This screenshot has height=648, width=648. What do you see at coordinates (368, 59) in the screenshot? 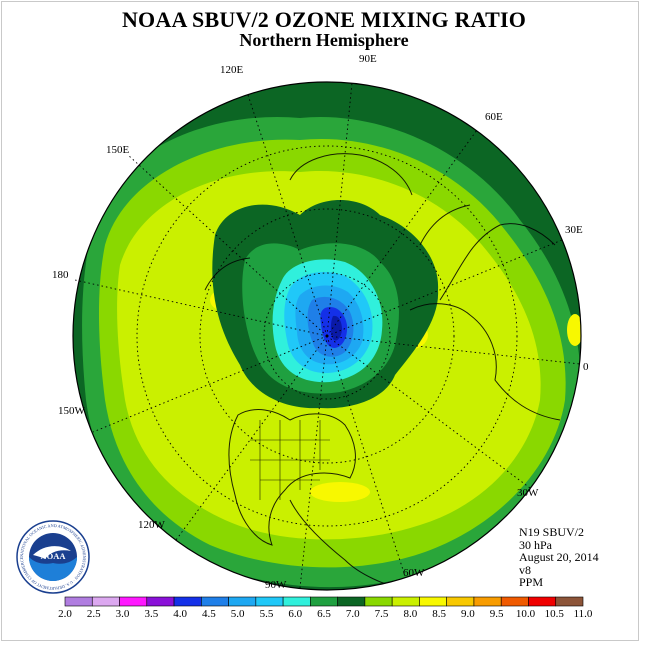
I see `lon-label-90e: 90E` at bounding box center [368, 59].